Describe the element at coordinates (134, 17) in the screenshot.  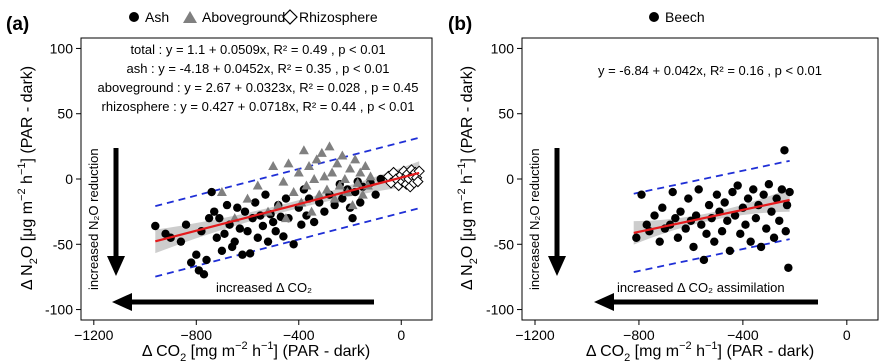
I see `legend-ash-marker` at that location.